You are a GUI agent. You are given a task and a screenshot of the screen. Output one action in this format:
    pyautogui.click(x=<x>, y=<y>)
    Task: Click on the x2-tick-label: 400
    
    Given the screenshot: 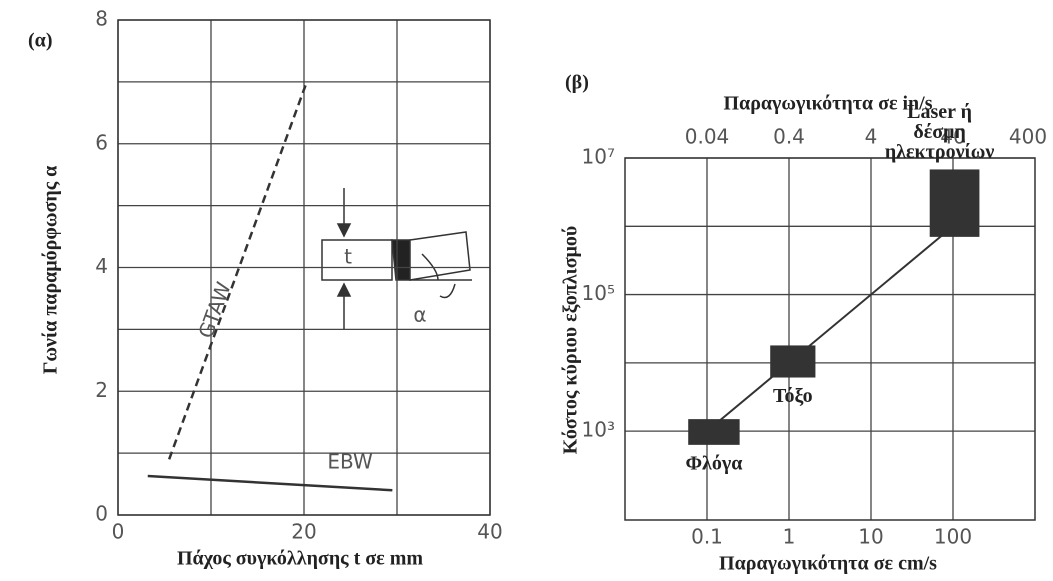 What is the action you would take?
    pyautogui.click(x=1028, y=137)
    